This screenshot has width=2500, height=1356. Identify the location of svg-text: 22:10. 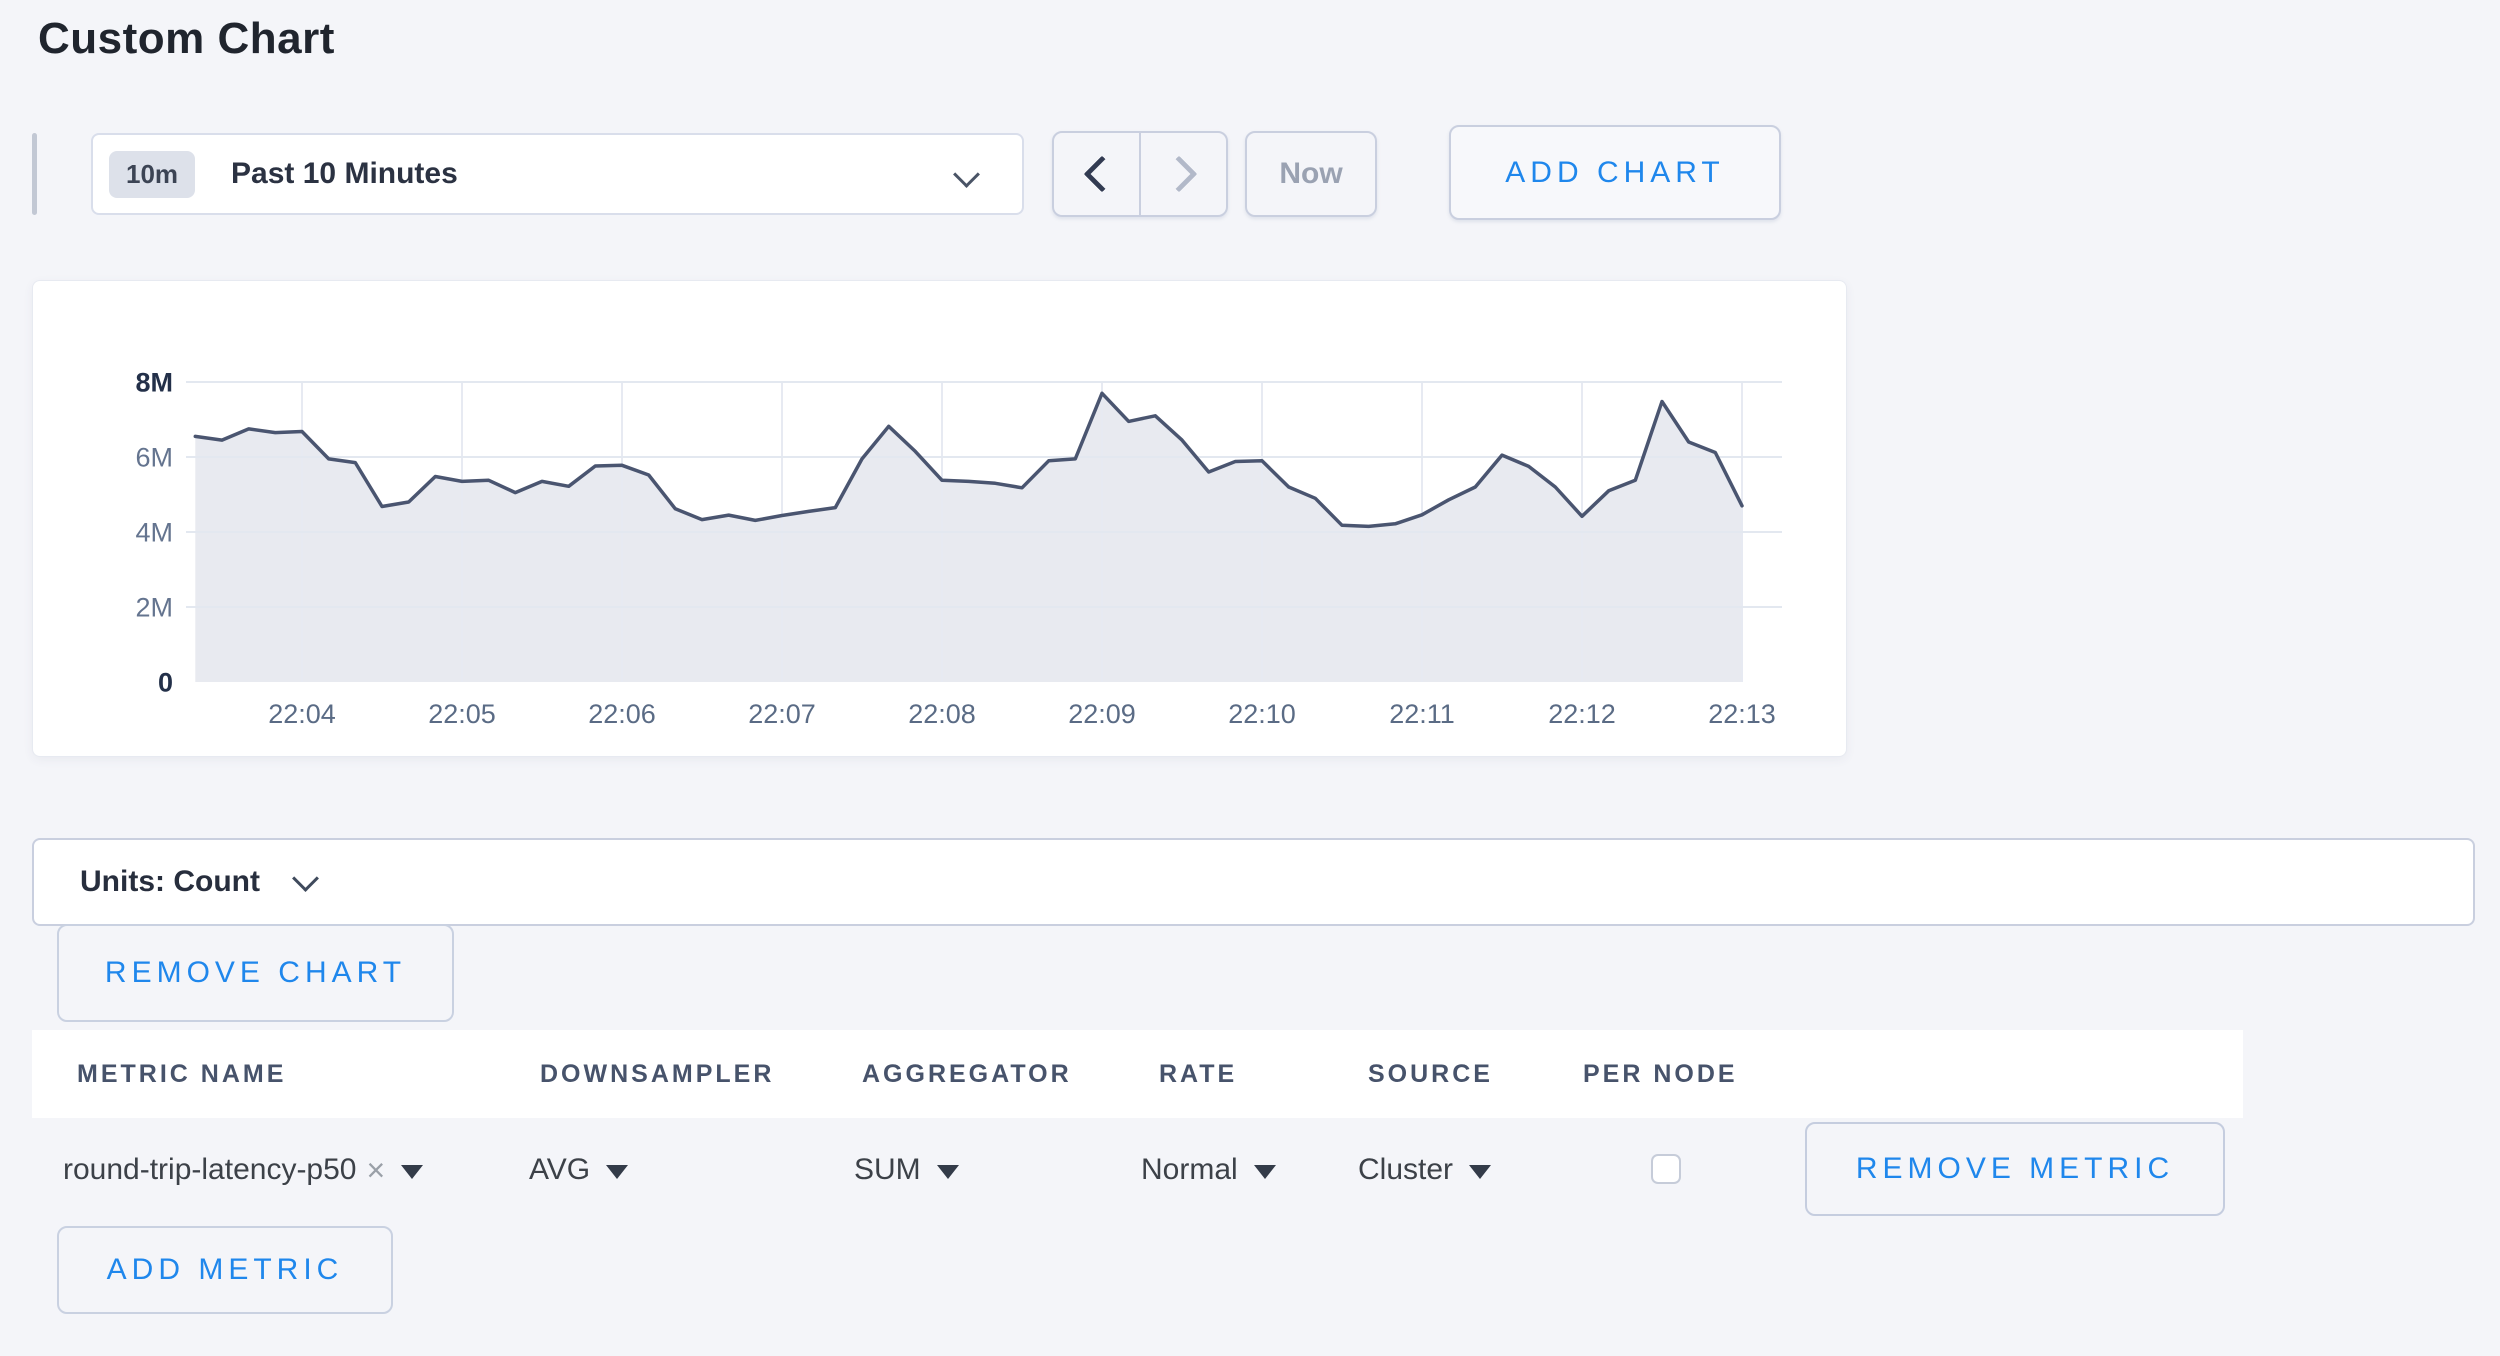
(1262, 714).